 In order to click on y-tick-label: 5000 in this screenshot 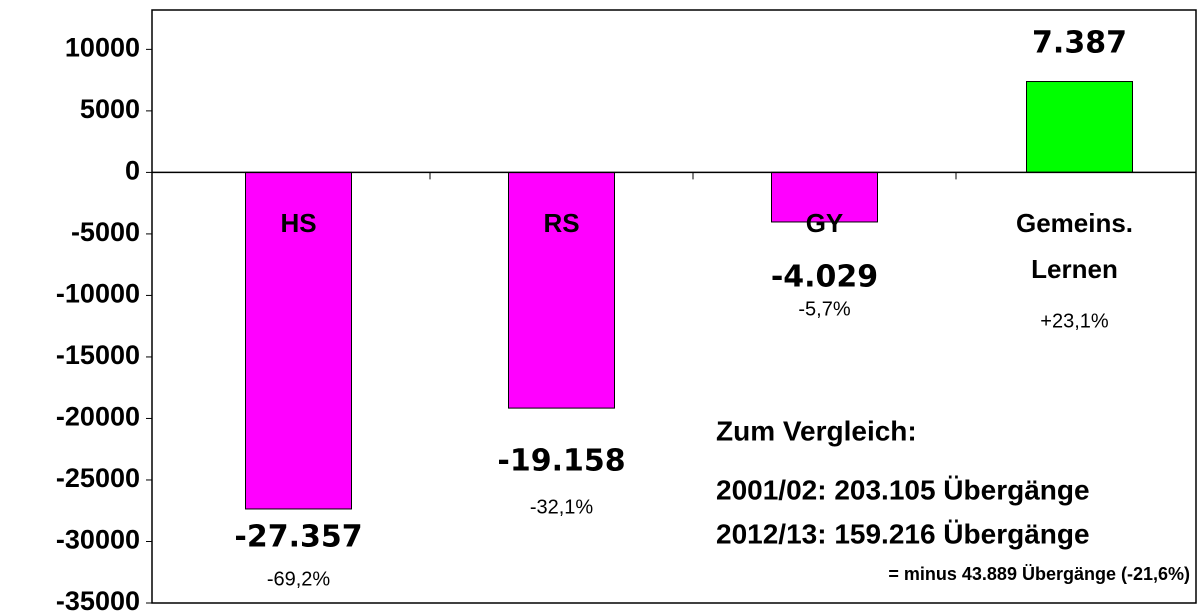, I will do `click(110, 109)`.